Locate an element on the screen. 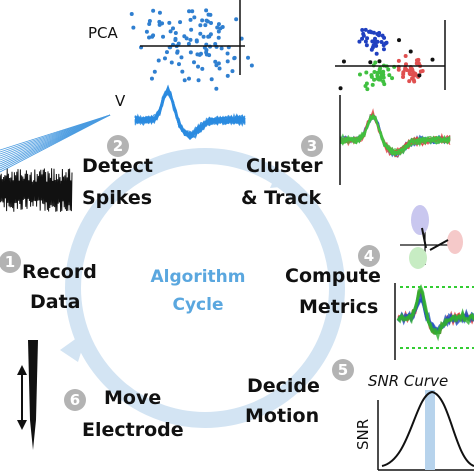 The width and height of the screenshot is (474, 474). plot-label: SNR Curve is located at coordinates (408, 381).